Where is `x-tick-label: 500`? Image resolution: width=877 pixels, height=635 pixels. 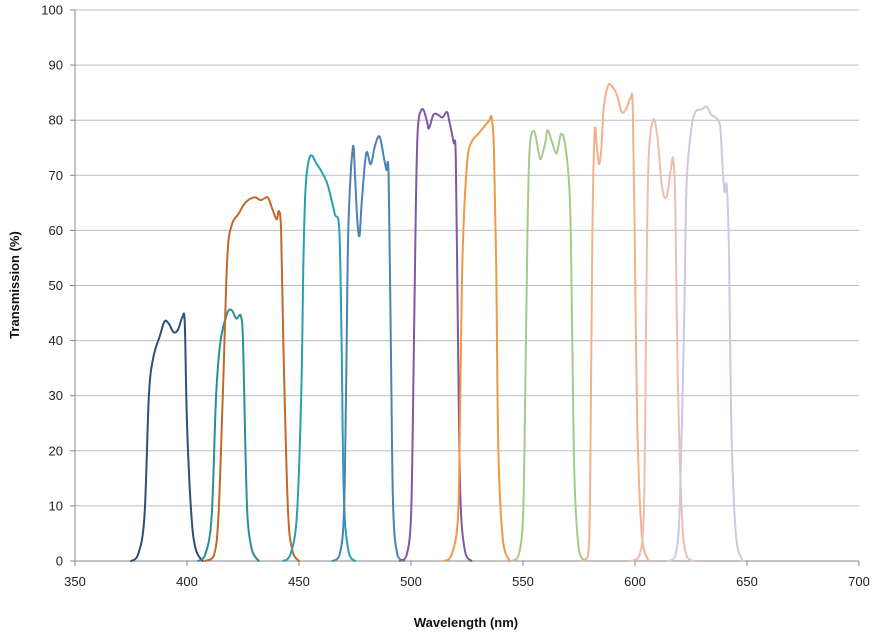 x-tick-label: 500 is located at coordinates (411, 581).